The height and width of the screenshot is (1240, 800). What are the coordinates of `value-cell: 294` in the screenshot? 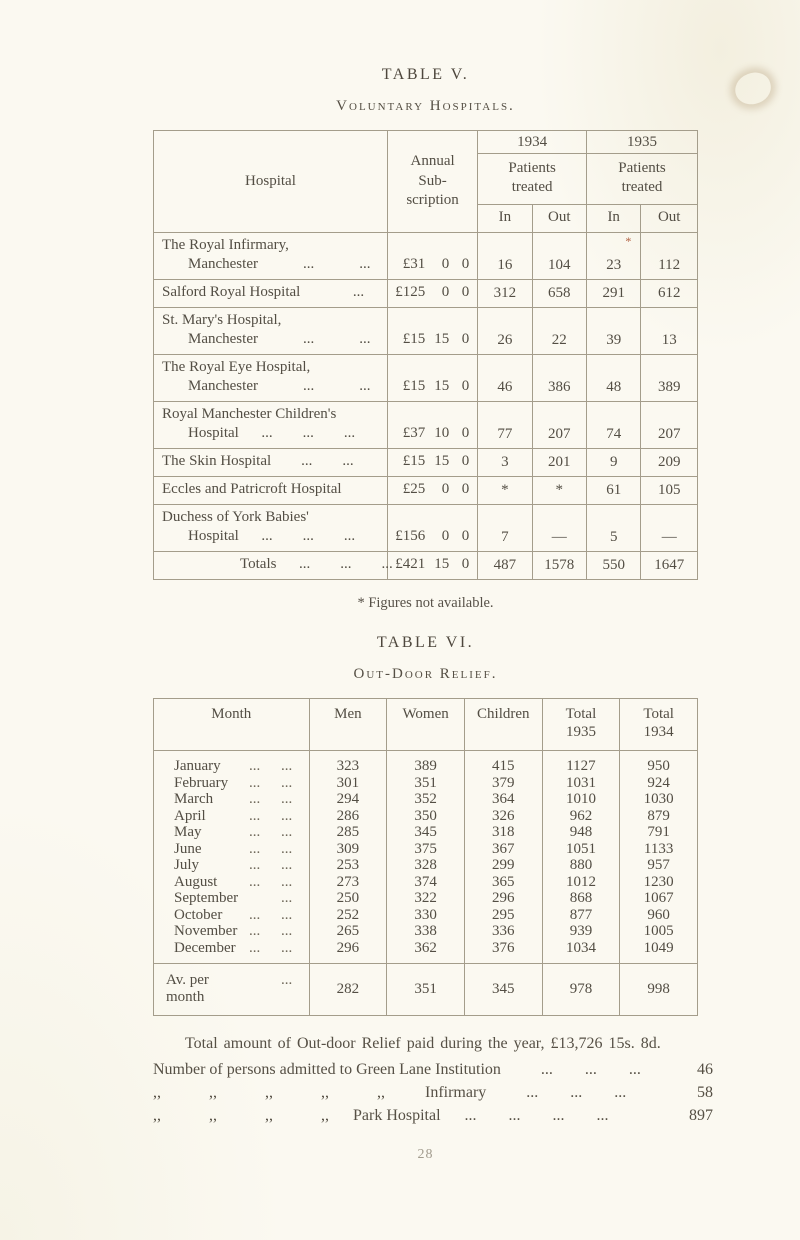 It's located at (348, 799).